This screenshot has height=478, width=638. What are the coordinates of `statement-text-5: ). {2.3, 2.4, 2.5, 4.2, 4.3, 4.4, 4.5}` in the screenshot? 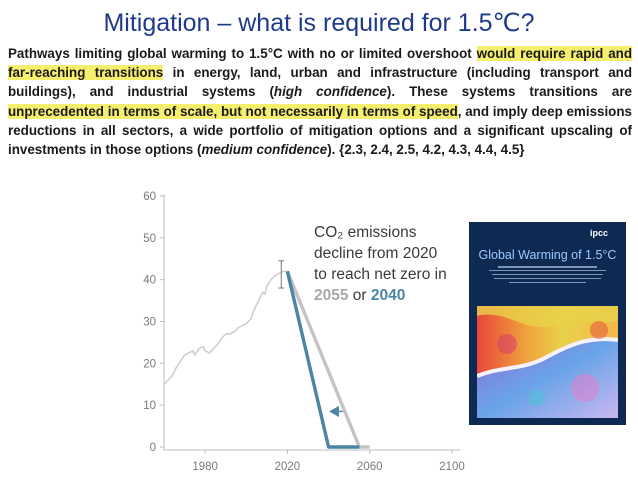 It's located at (426, 150).